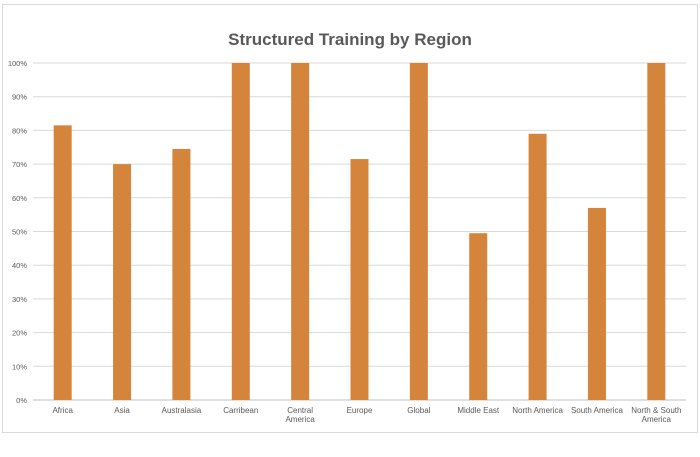 The width and height of the screenshot is (700, 457). I want to click on y-tick-label: 10%, so click(19, 366).